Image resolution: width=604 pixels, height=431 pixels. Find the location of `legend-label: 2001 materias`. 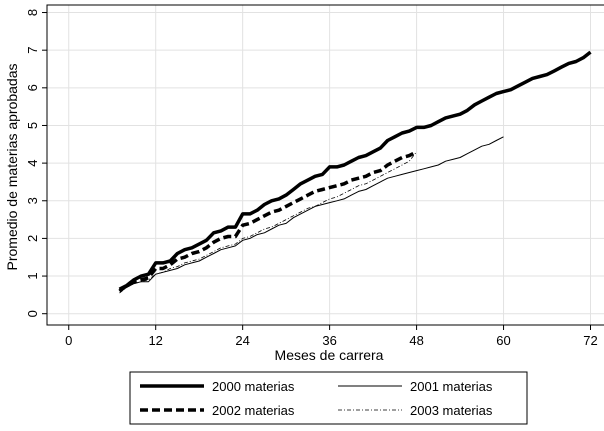

legend-label: 2001 materias is located at coordinates (451, 386).